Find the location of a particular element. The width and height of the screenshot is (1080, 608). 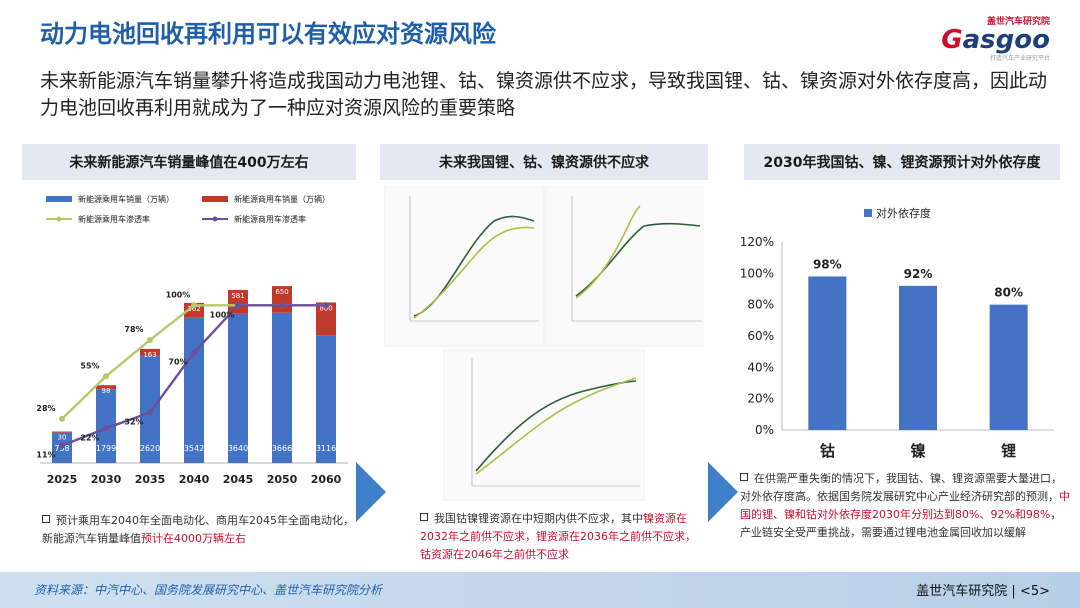

data-label-commercial: 30 is located at coordinates (62, 438).